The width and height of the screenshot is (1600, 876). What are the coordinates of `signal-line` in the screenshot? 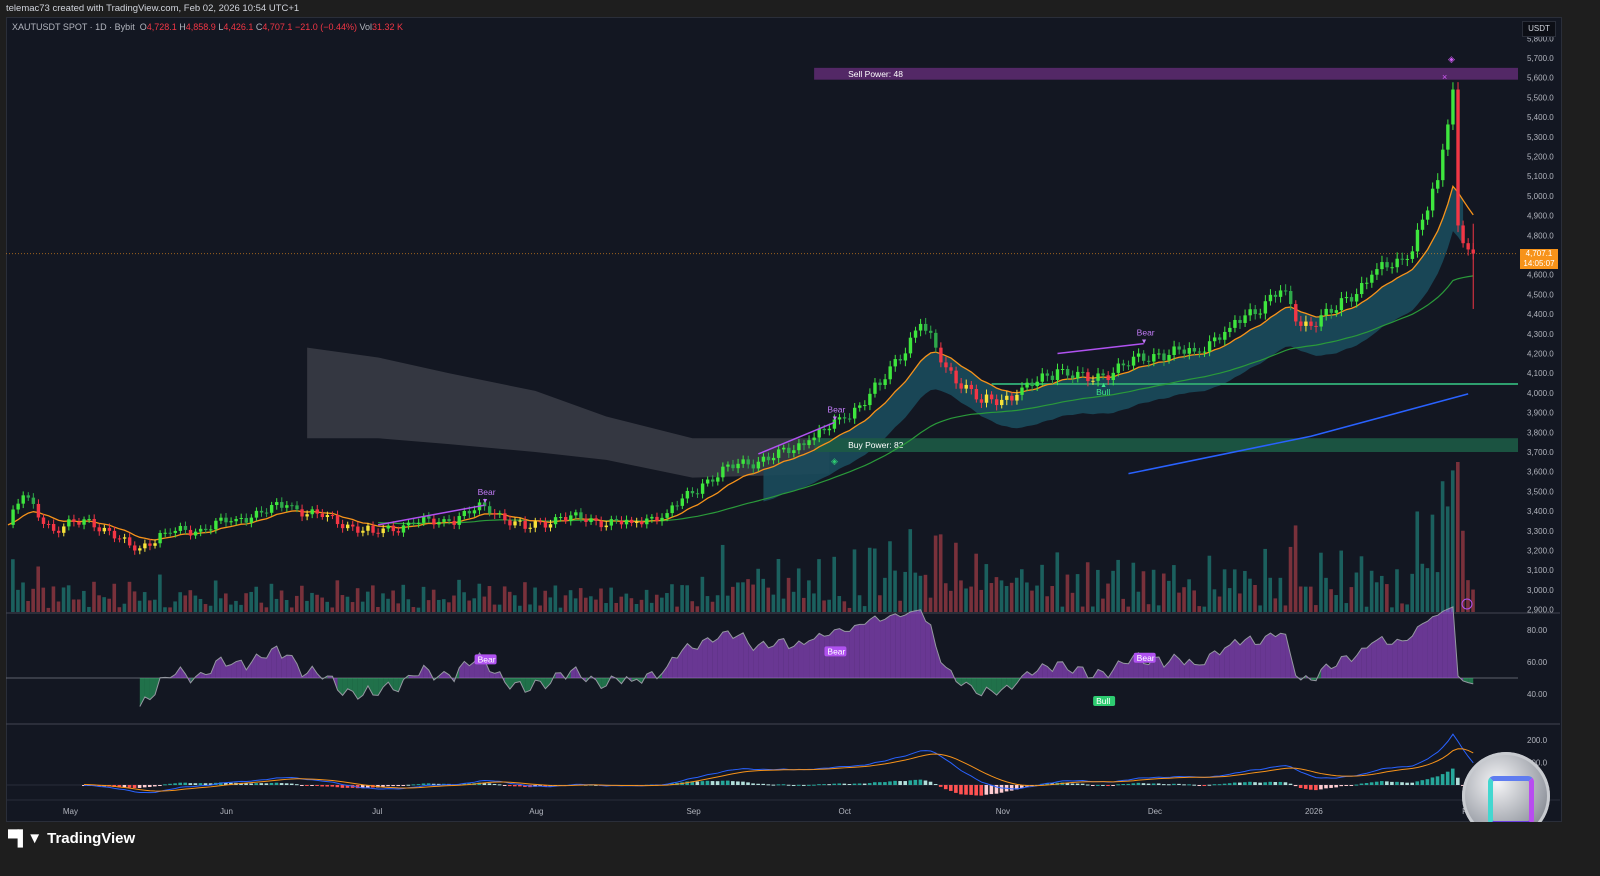 It's located at (779, 770).